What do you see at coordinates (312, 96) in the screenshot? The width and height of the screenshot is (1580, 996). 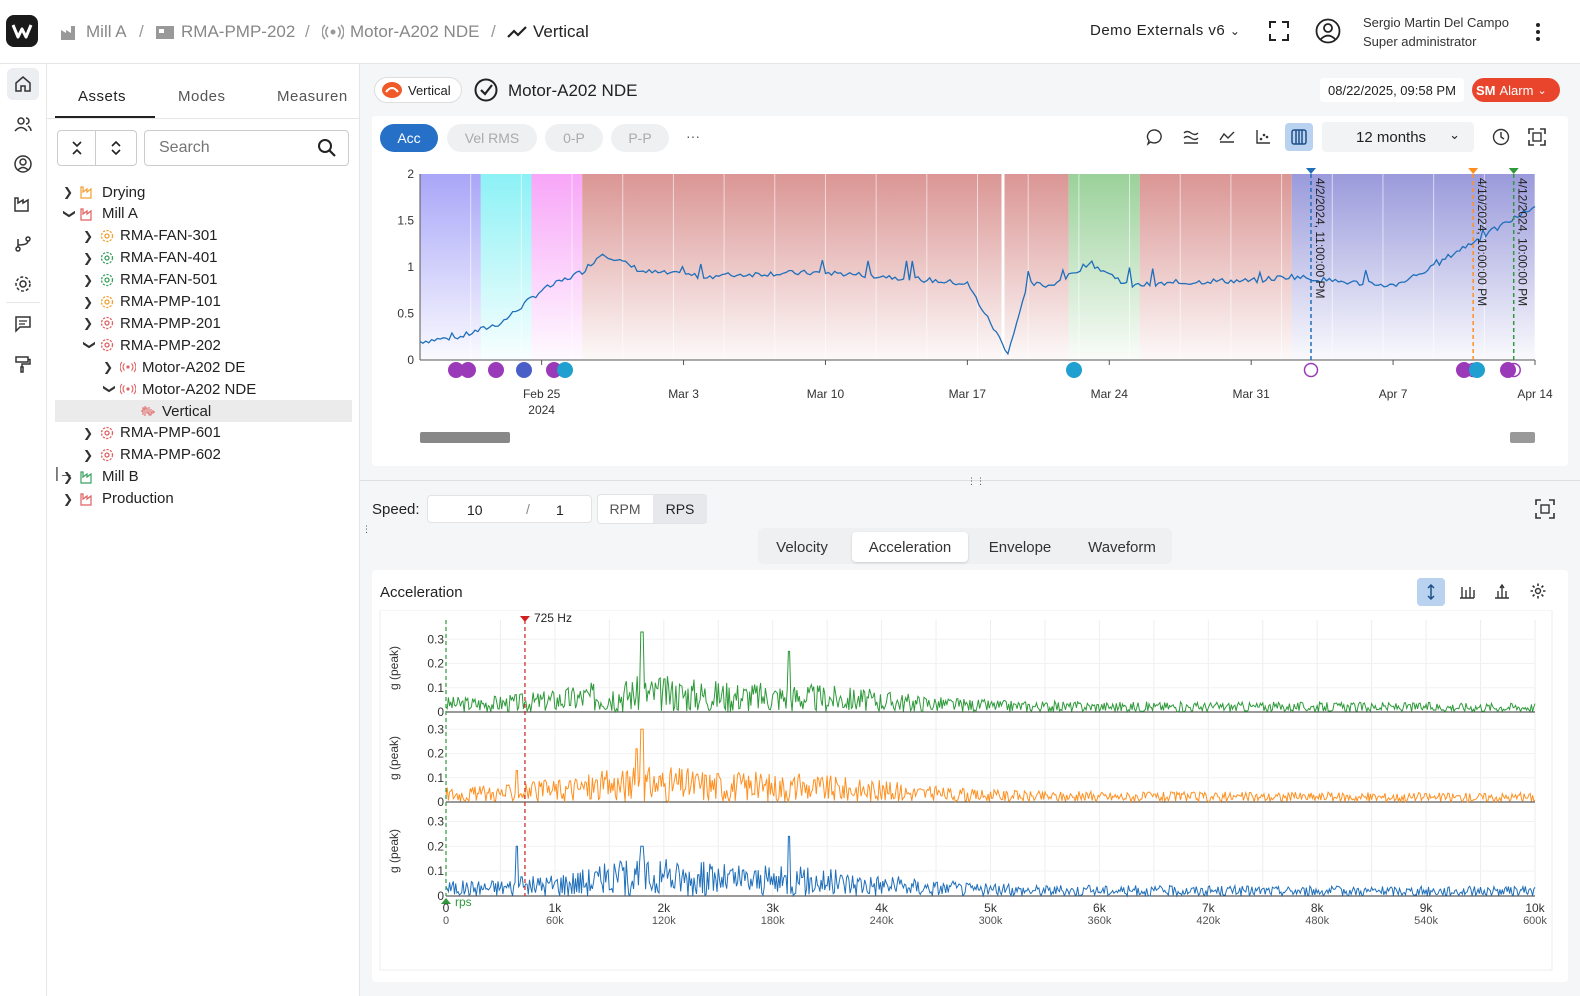 I see `tab-measurements: Measuren` at bounding box center [312, 96].